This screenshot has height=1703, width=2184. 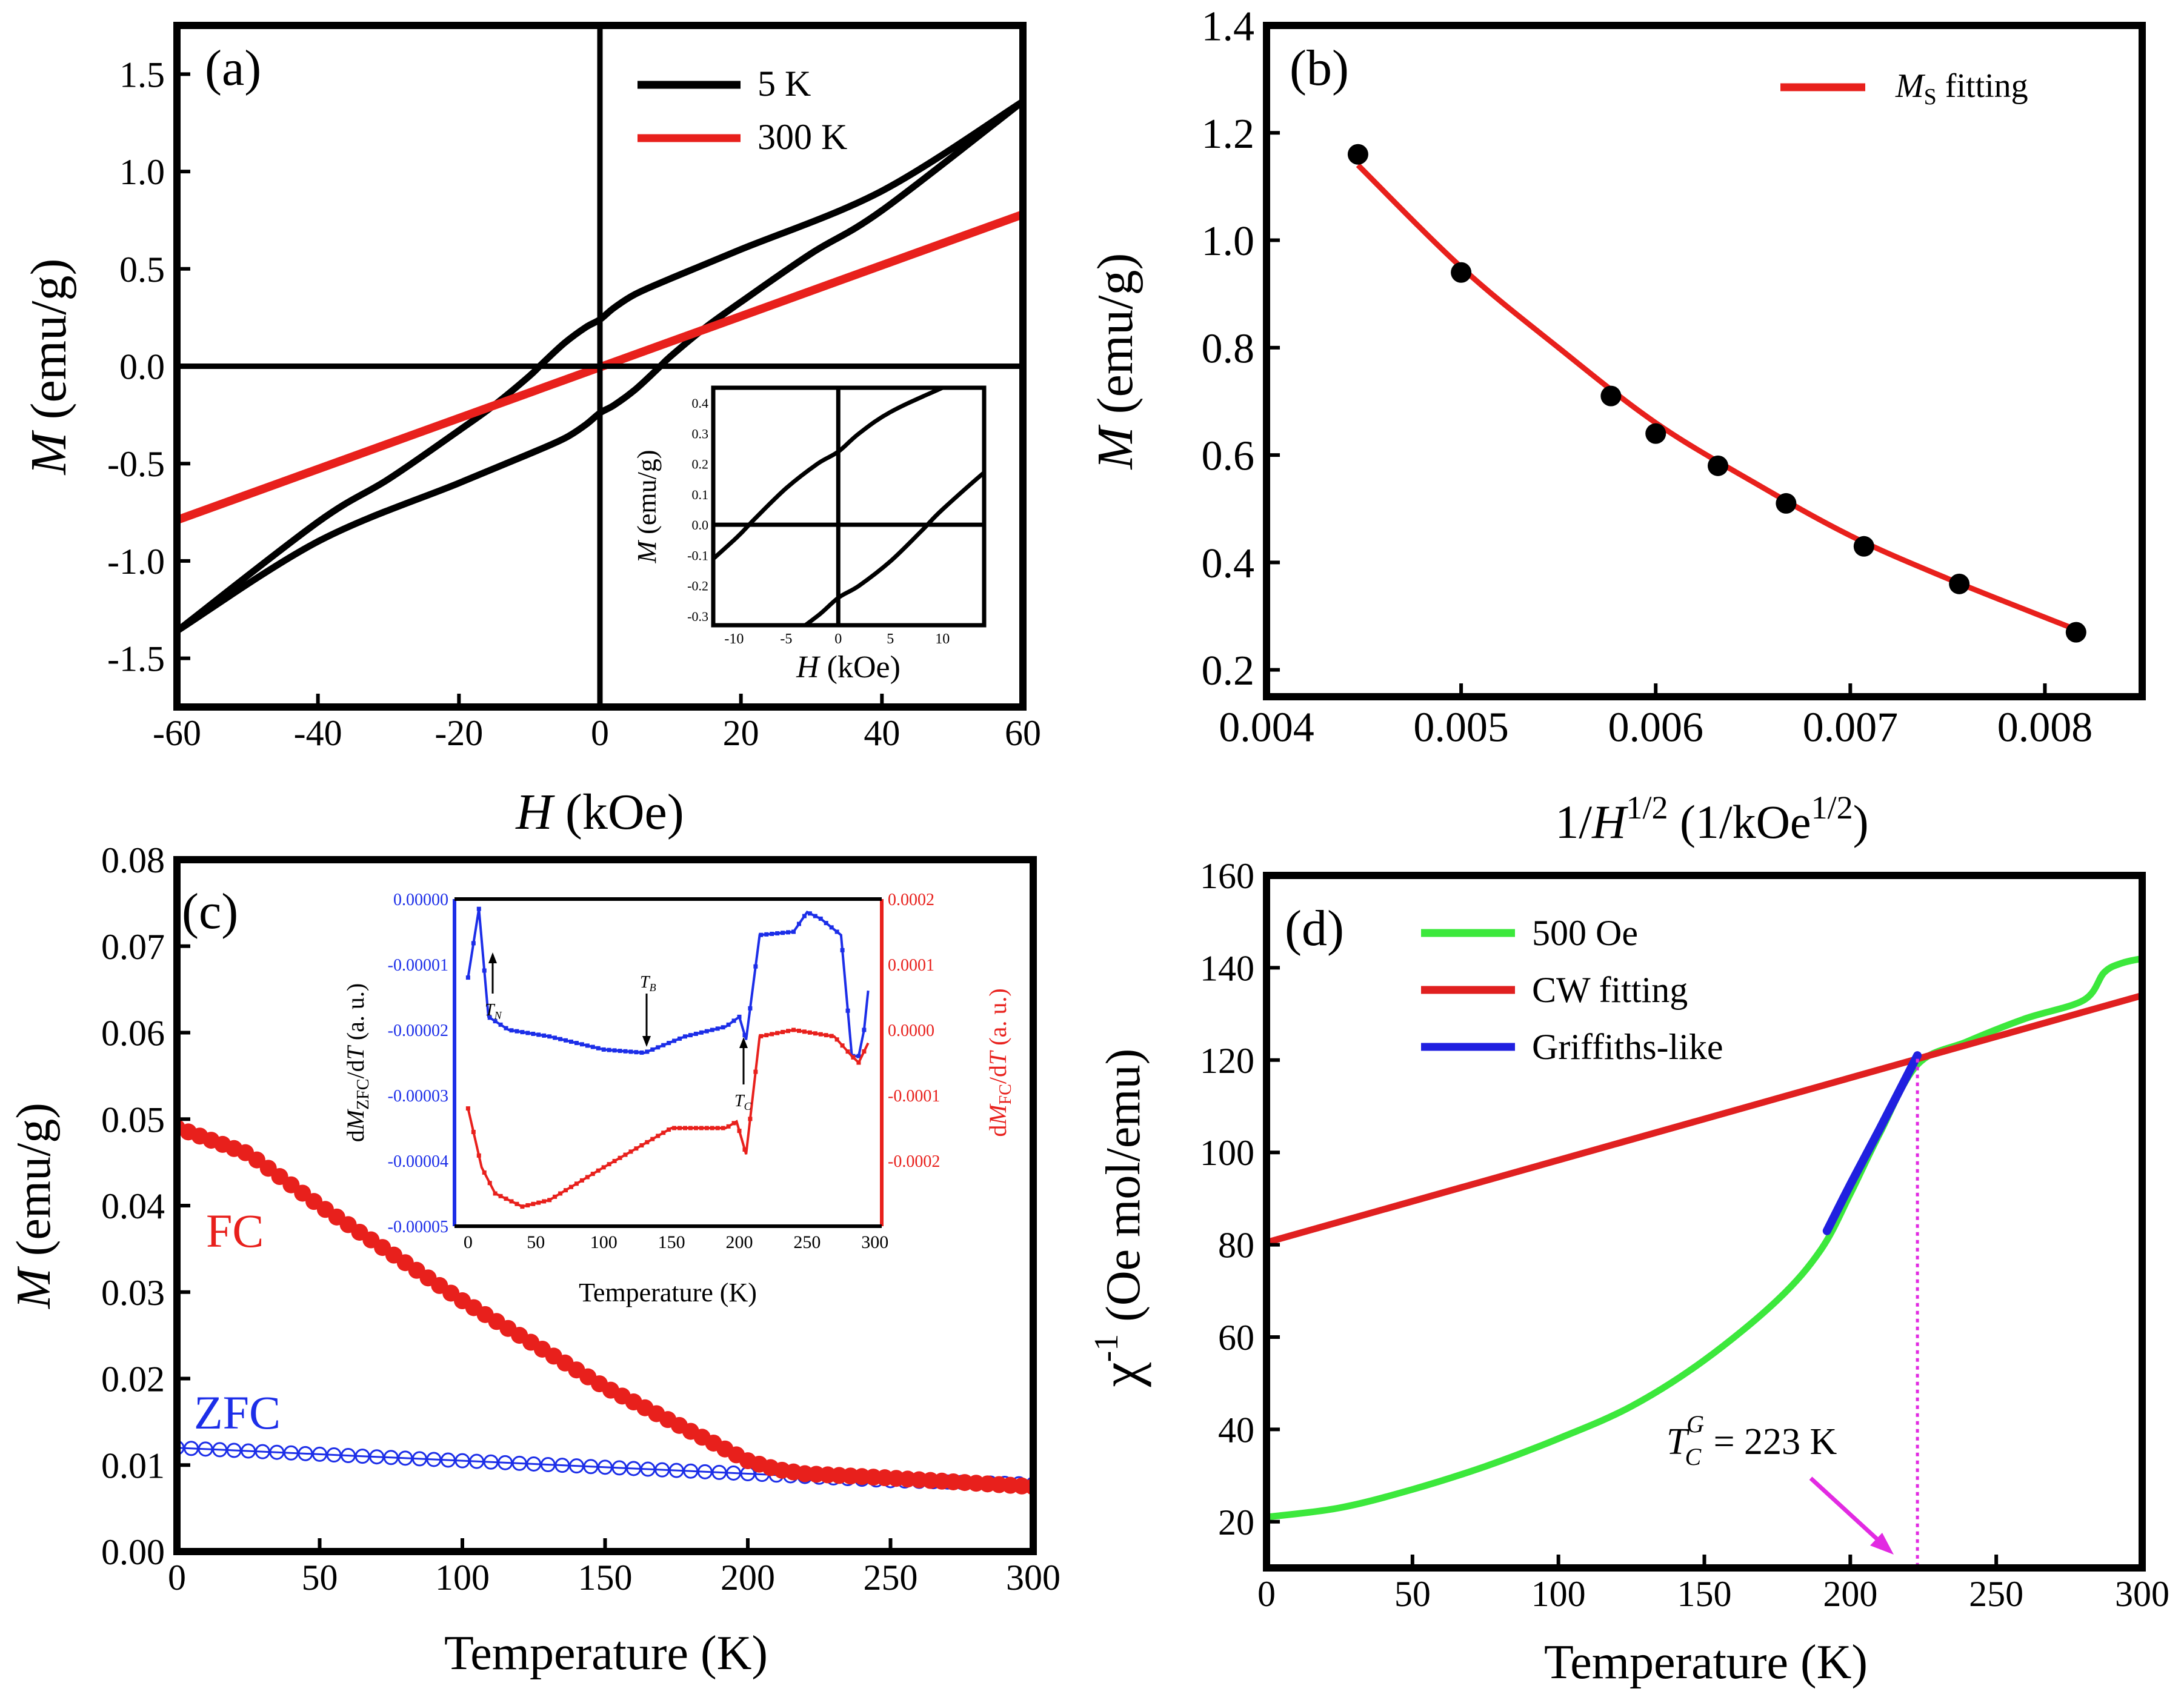 What do you see at coordinates (418, 1227) in the screenshot?
I see `inset-y-tick-label-left: -0.00005` at bounding box center [418, 1227].